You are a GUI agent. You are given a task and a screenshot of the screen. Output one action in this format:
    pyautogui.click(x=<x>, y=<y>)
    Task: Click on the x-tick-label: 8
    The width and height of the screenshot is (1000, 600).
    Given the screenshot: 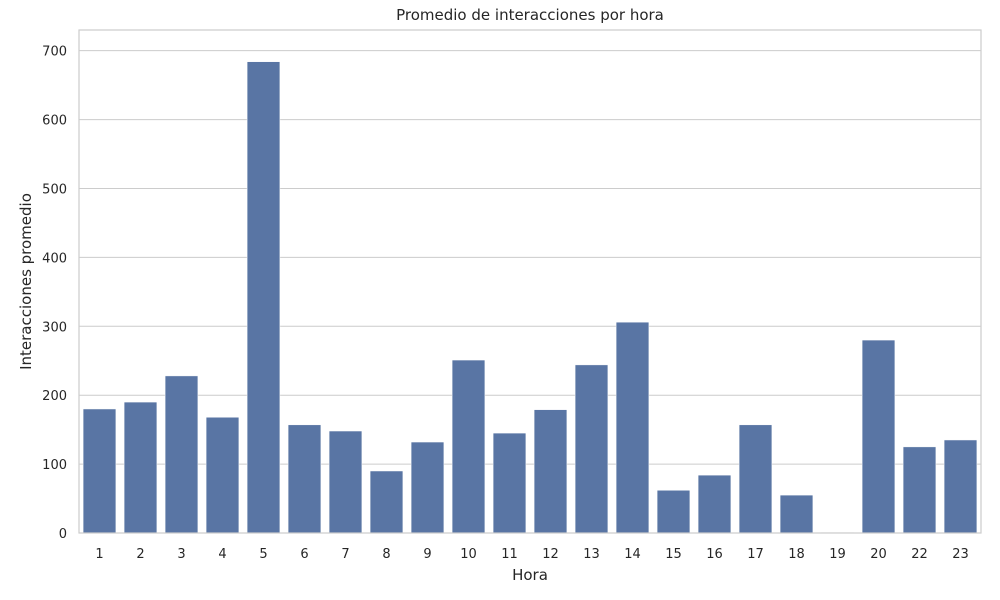 What is the action you would take?
    pyautogui.click(x=386, y=554)
    